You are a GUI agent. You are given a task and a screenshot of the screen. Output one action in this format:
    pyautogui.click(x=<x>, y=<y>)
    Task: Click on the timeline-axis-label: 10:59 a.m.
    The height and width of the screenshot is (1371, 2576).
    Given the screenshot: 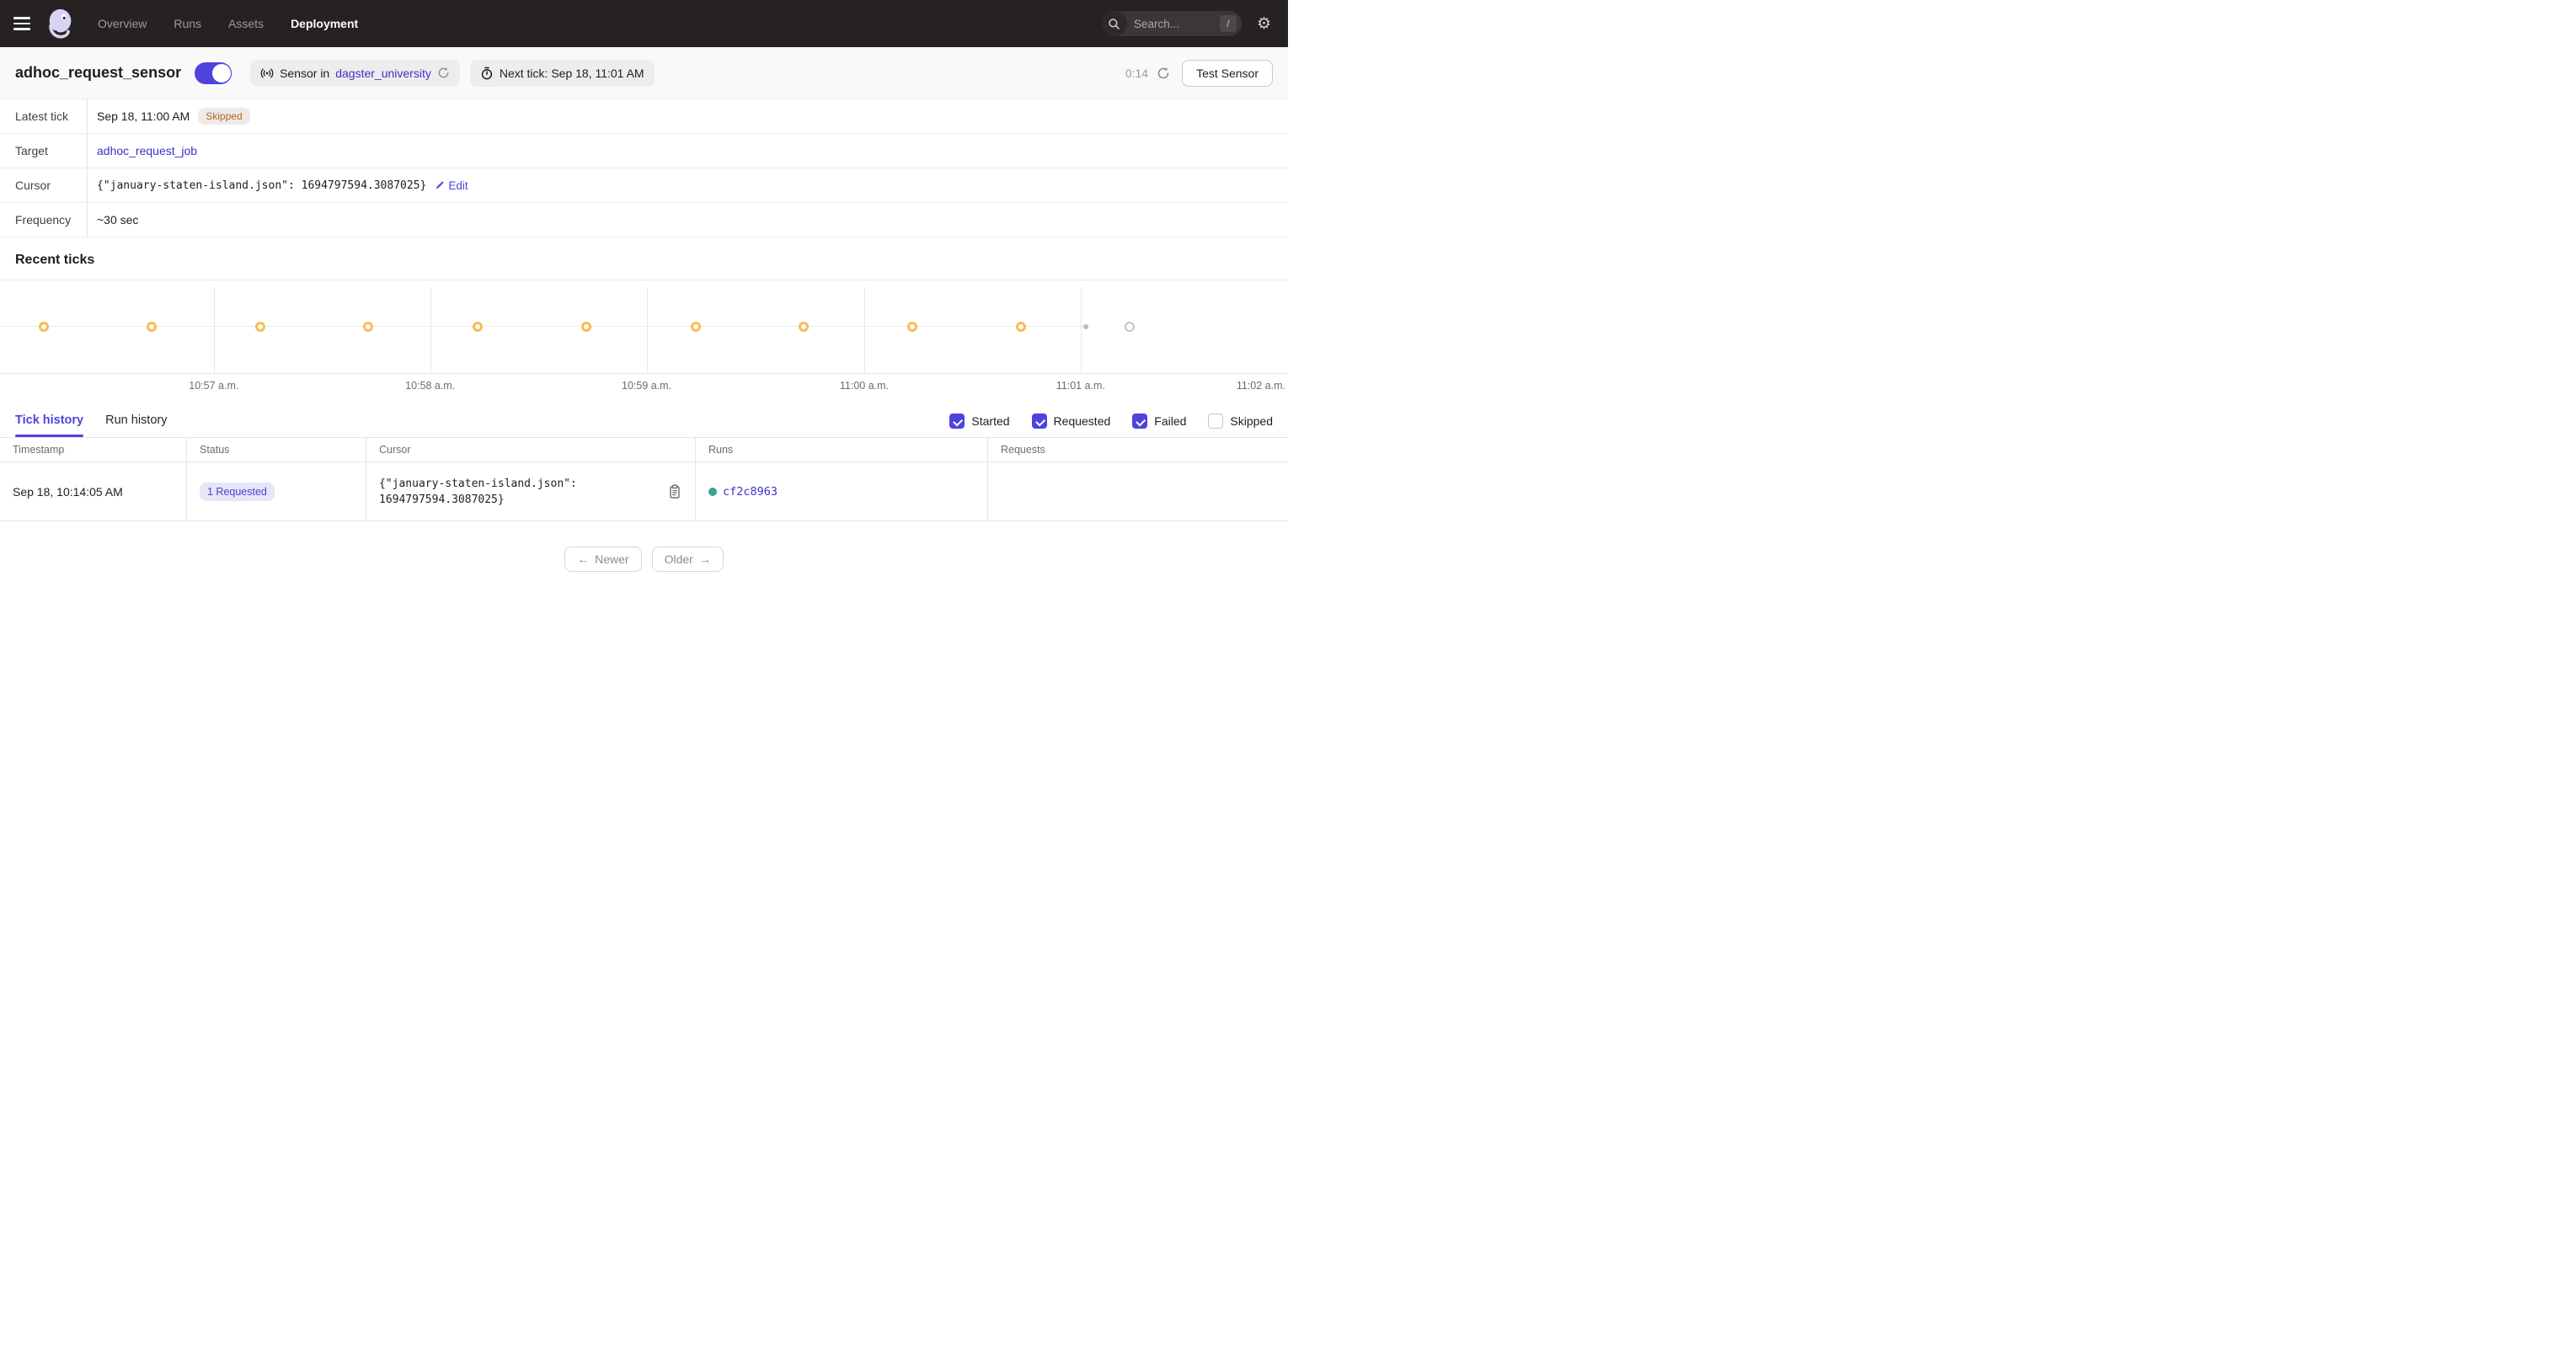 What is the action you would take?
    pyautogui.click(x=647, y=386)
    